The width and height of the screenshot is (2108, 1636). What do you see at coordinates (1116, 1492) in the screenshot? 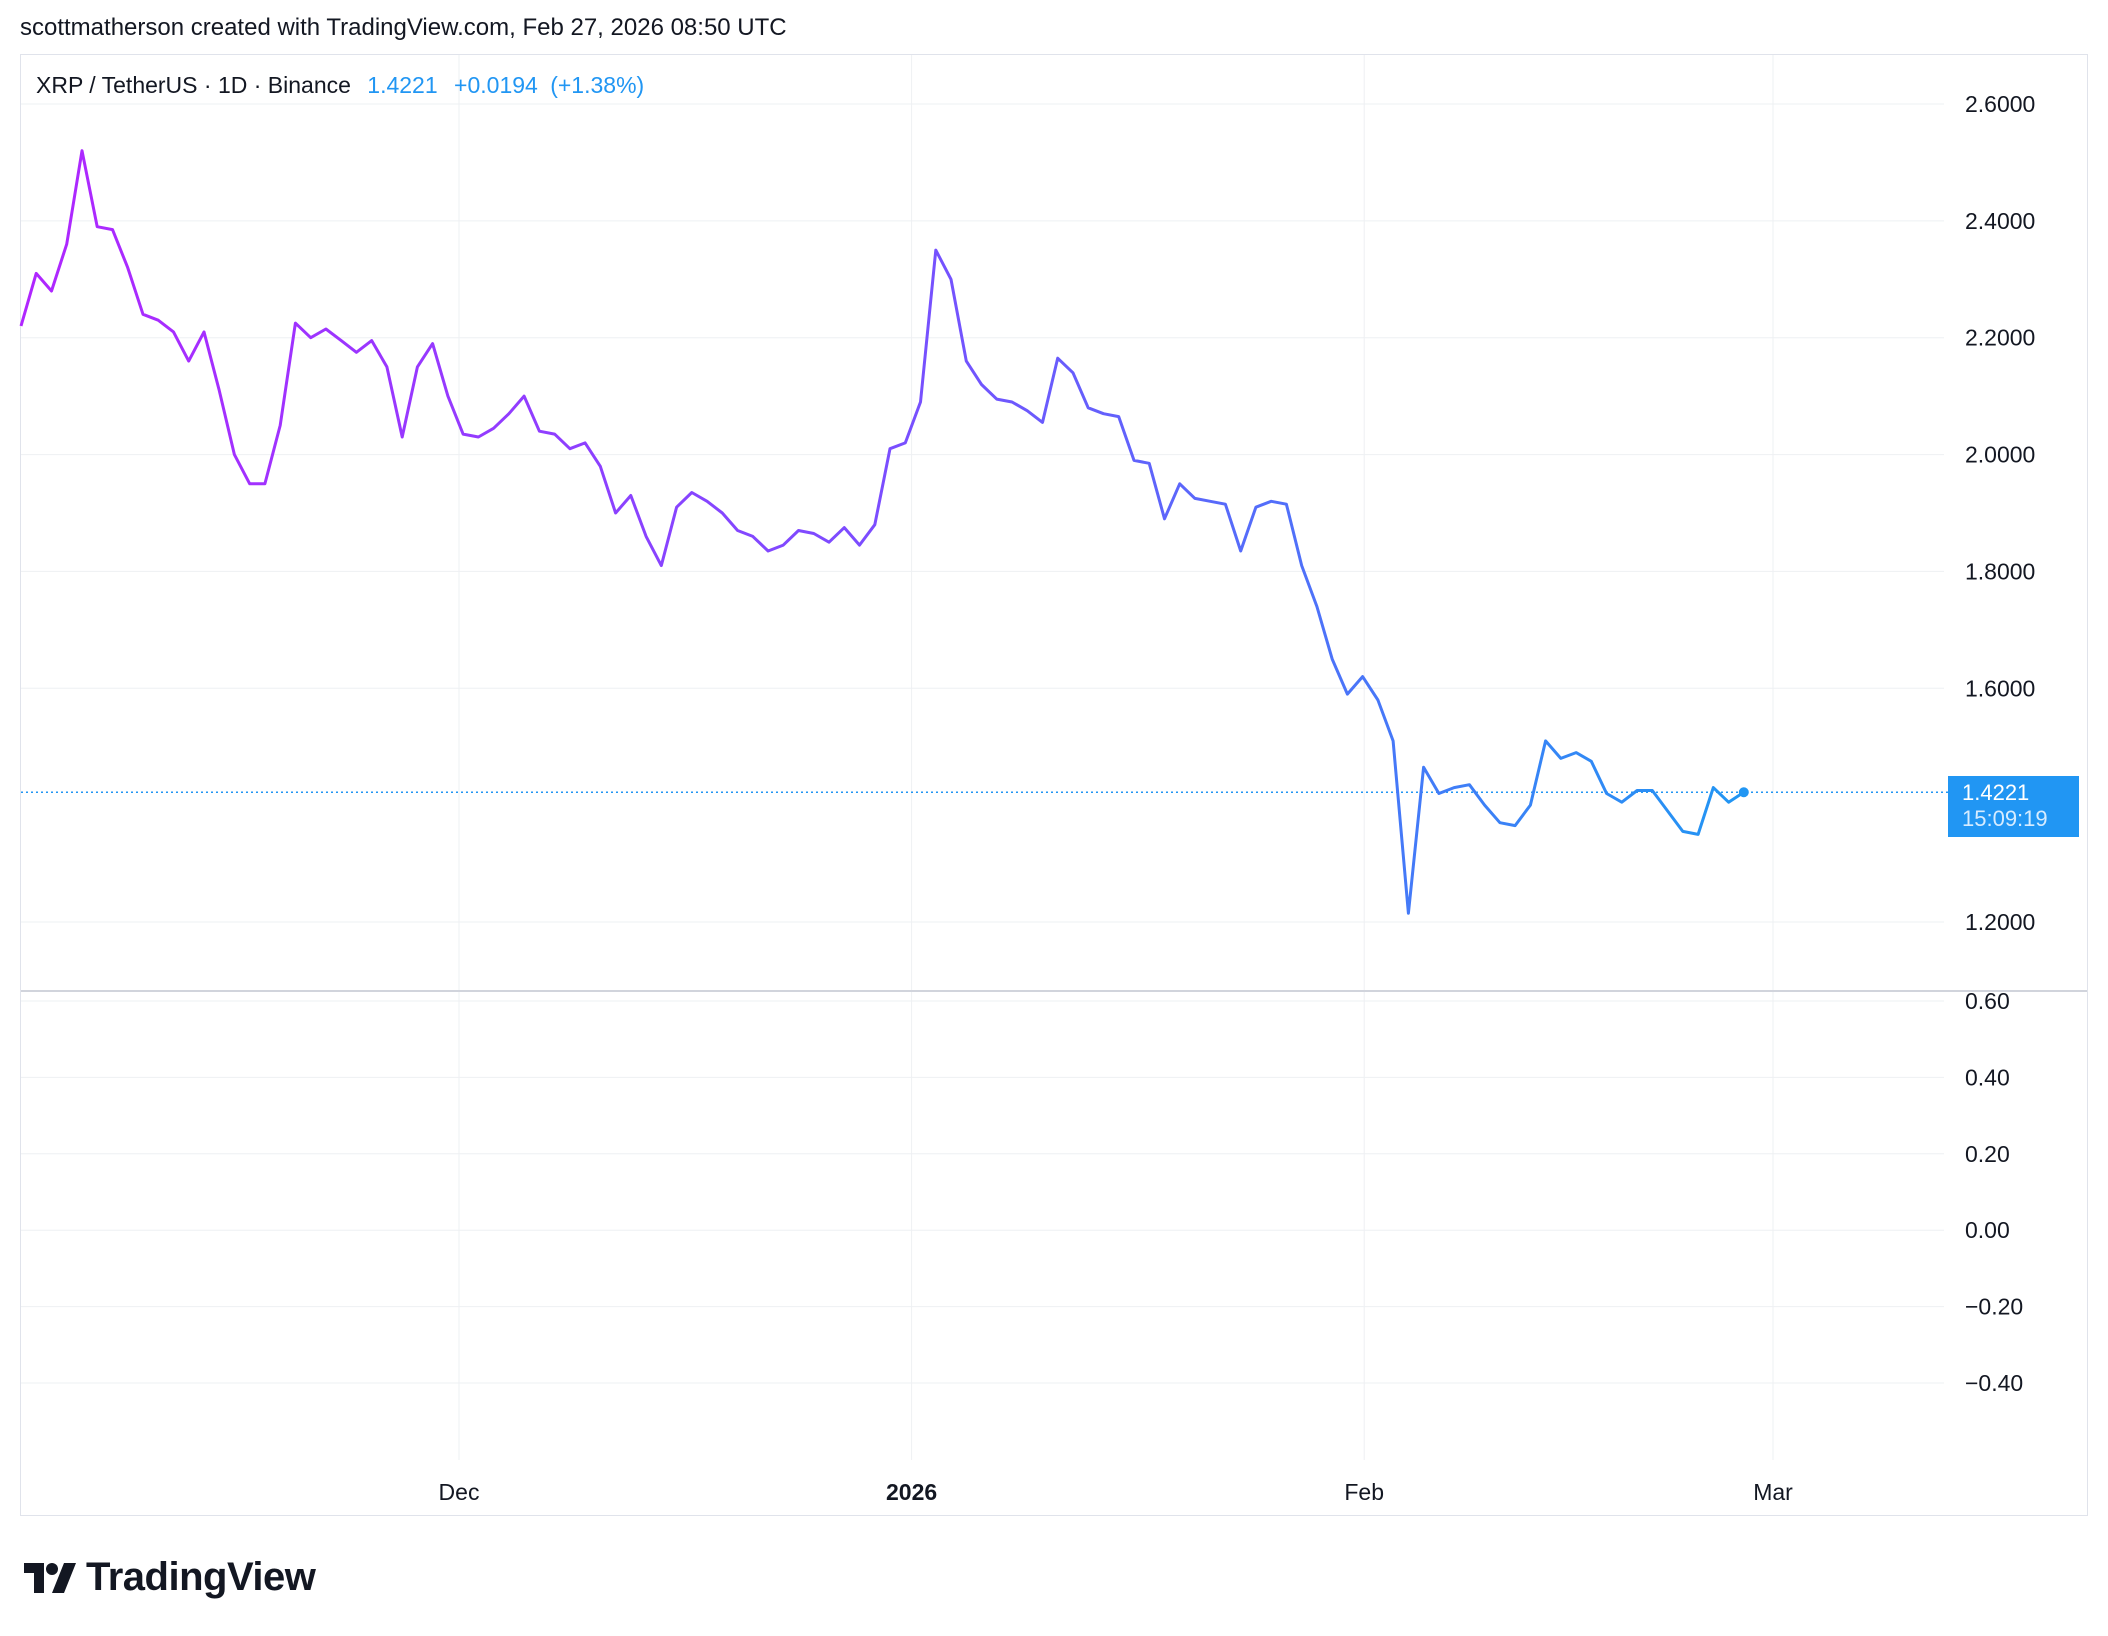
I see `time-axis: Dec 2026 Feb Mar` at bounding box center [1116, 1492].